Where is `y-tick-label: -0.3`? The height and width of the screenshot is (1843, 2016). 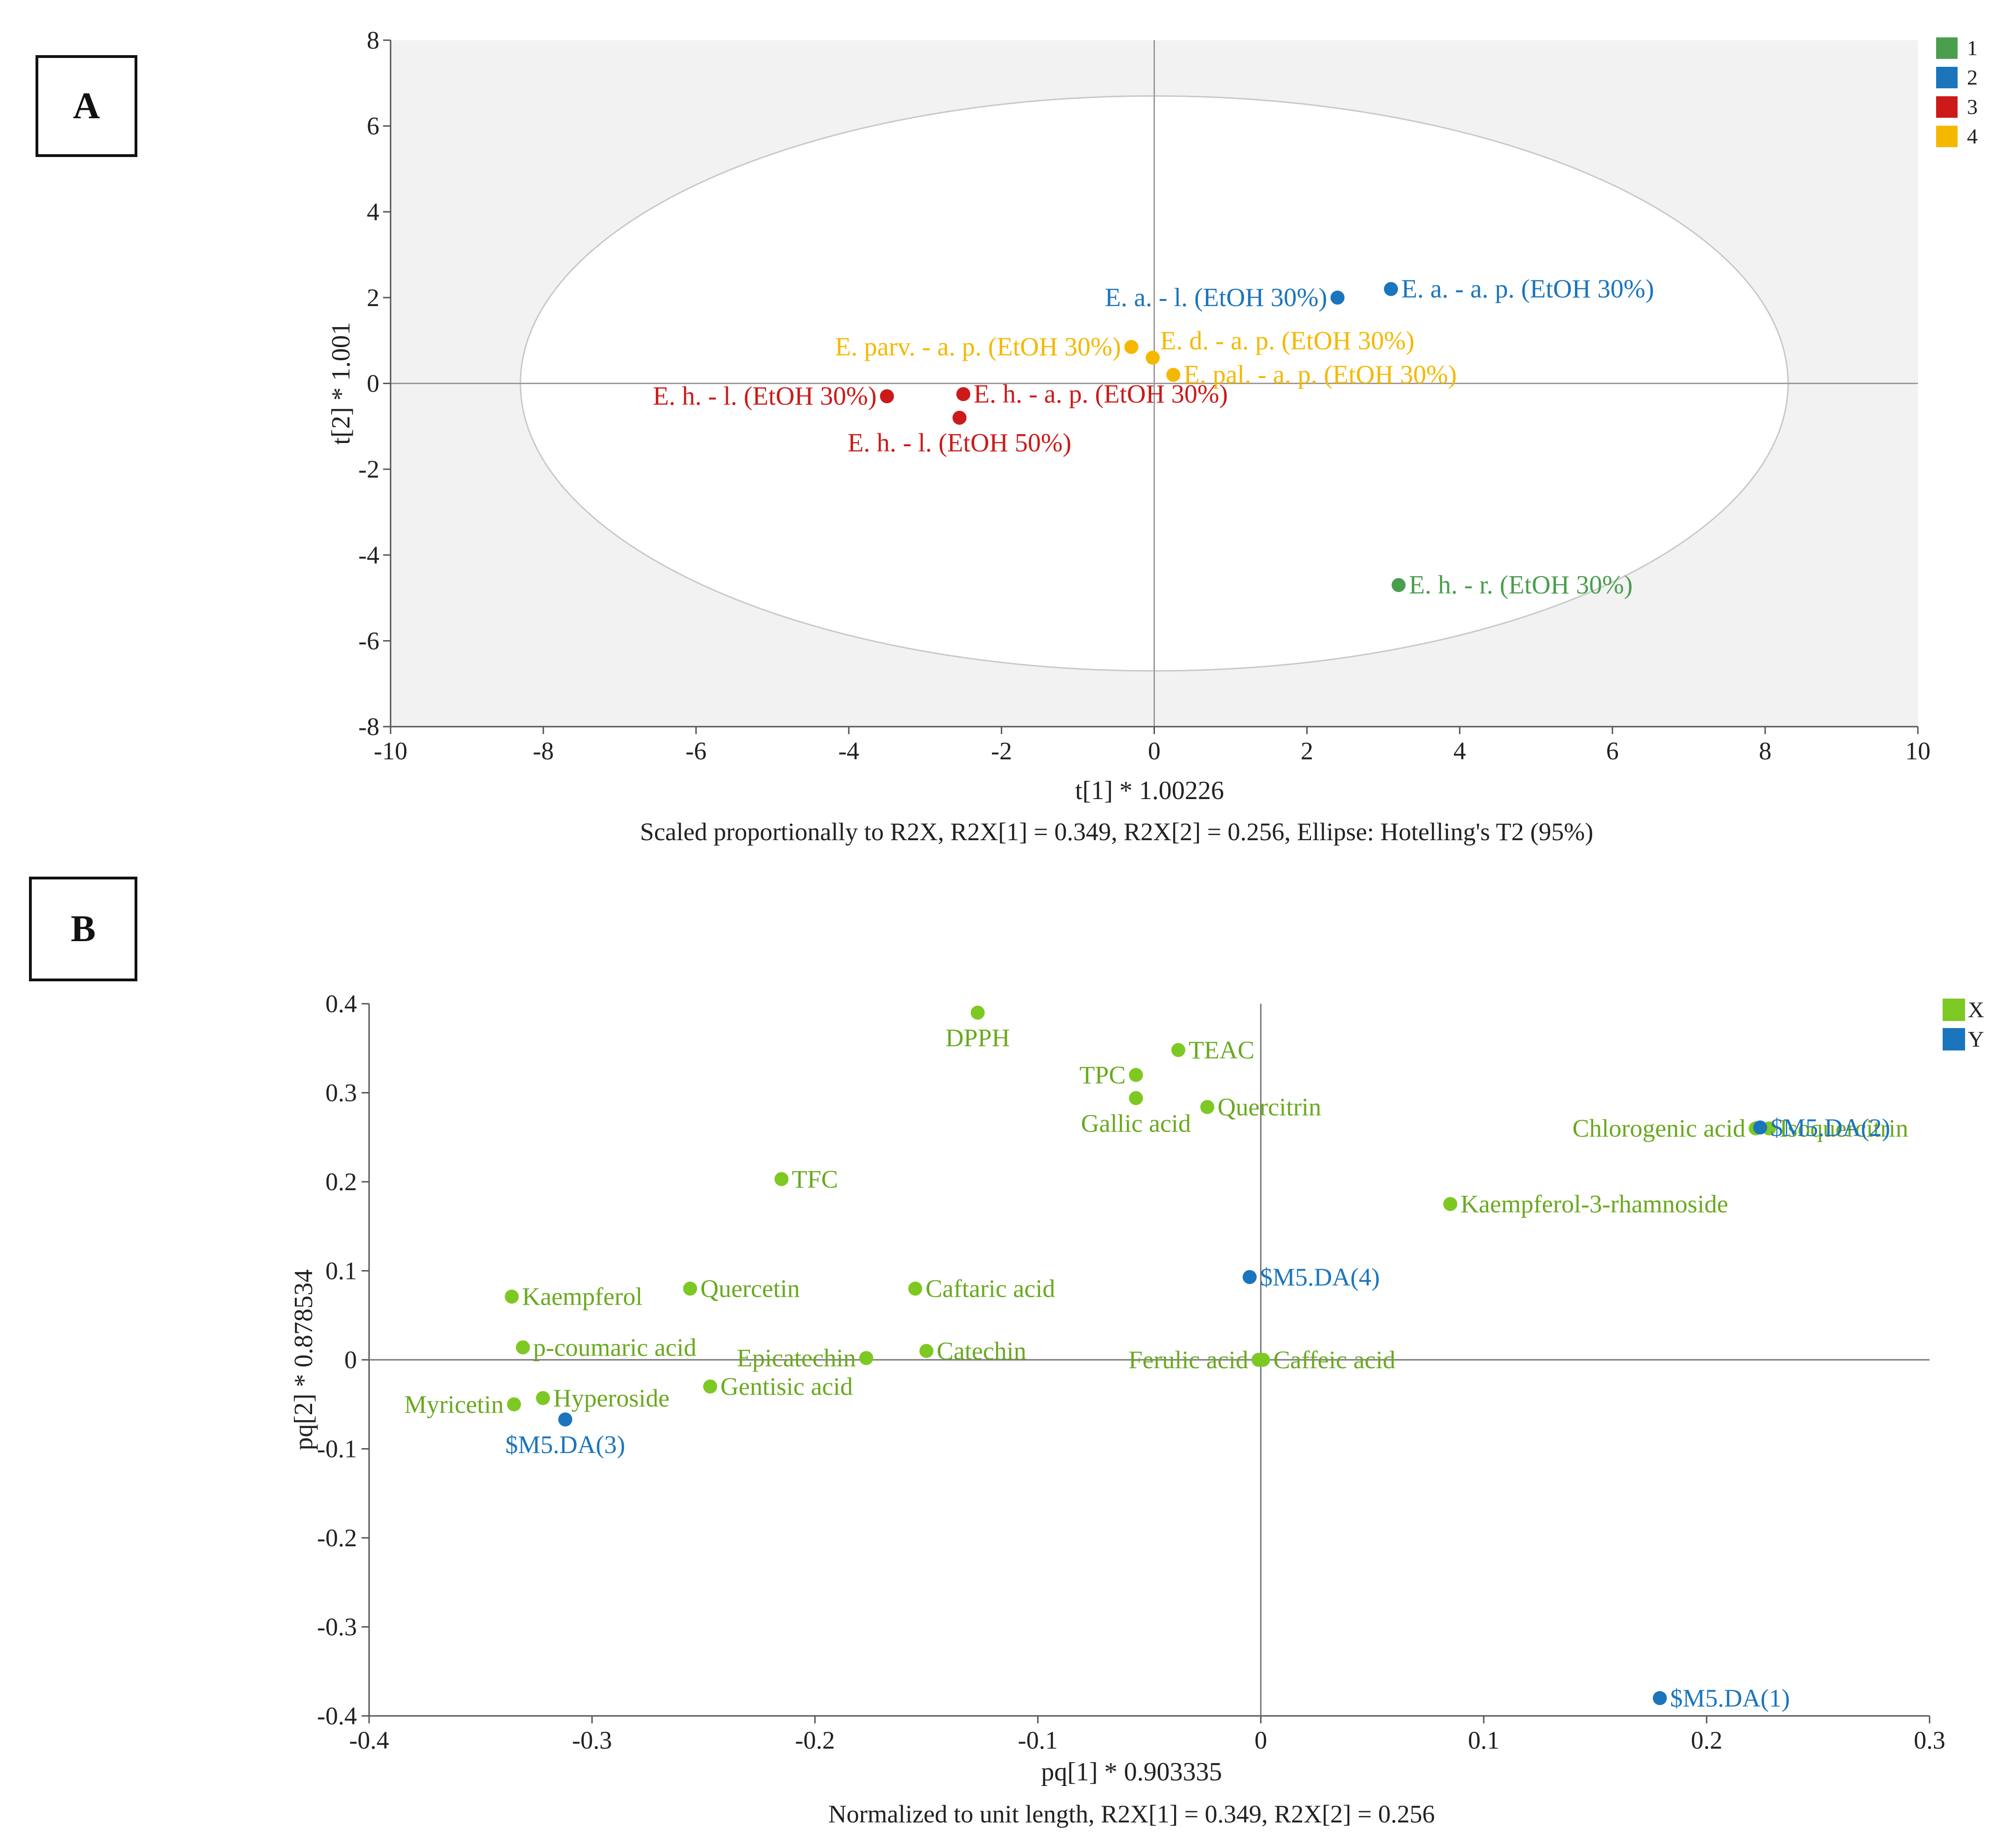
y-tick-label: -0.3 is located at coordinates (337, 1627).